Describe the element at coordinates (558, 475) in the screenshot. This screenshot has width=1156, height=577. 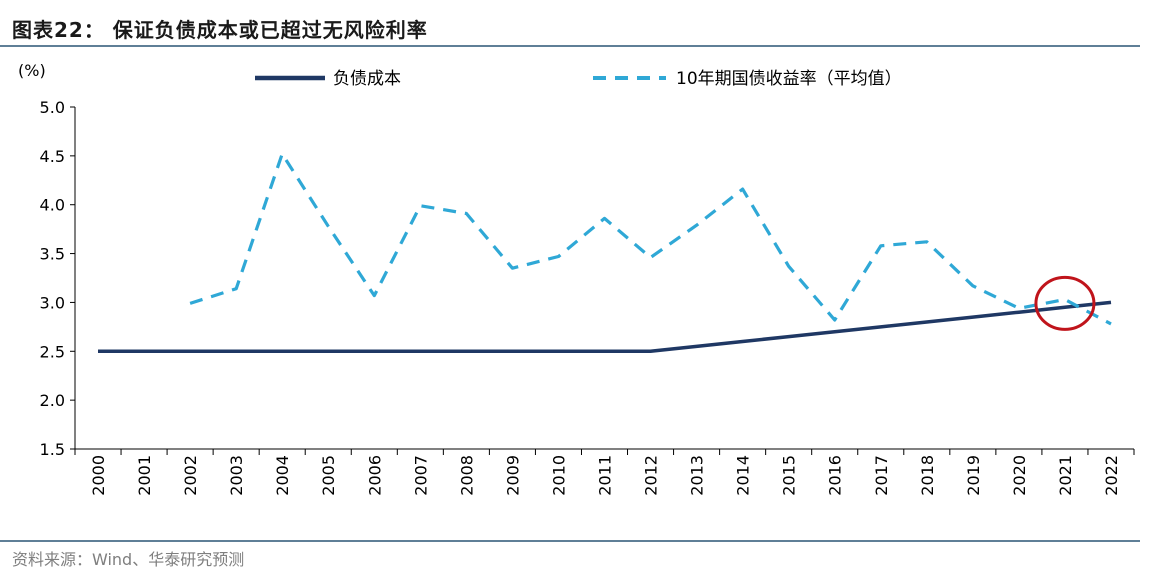
I see `x-tick-label: 2010` at that location.